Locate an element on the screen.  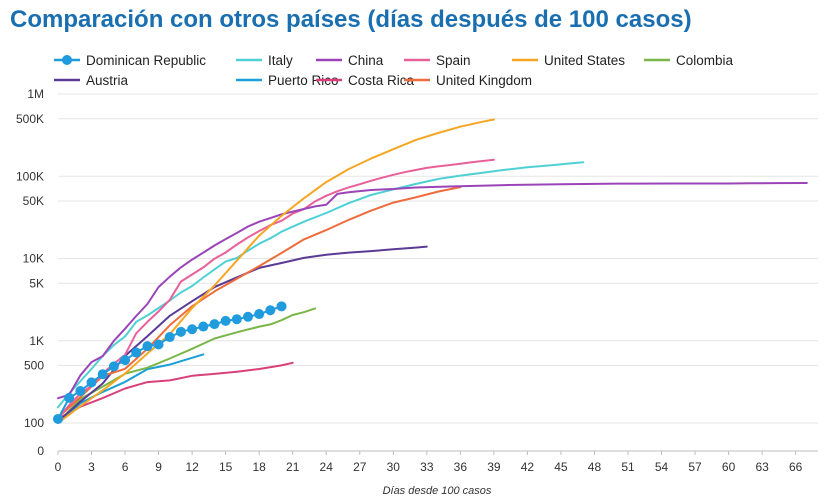
y-axis: 0 100 500 1K 5K 10K 50K 100K 500K 1M is located at coordinates (30, 272).